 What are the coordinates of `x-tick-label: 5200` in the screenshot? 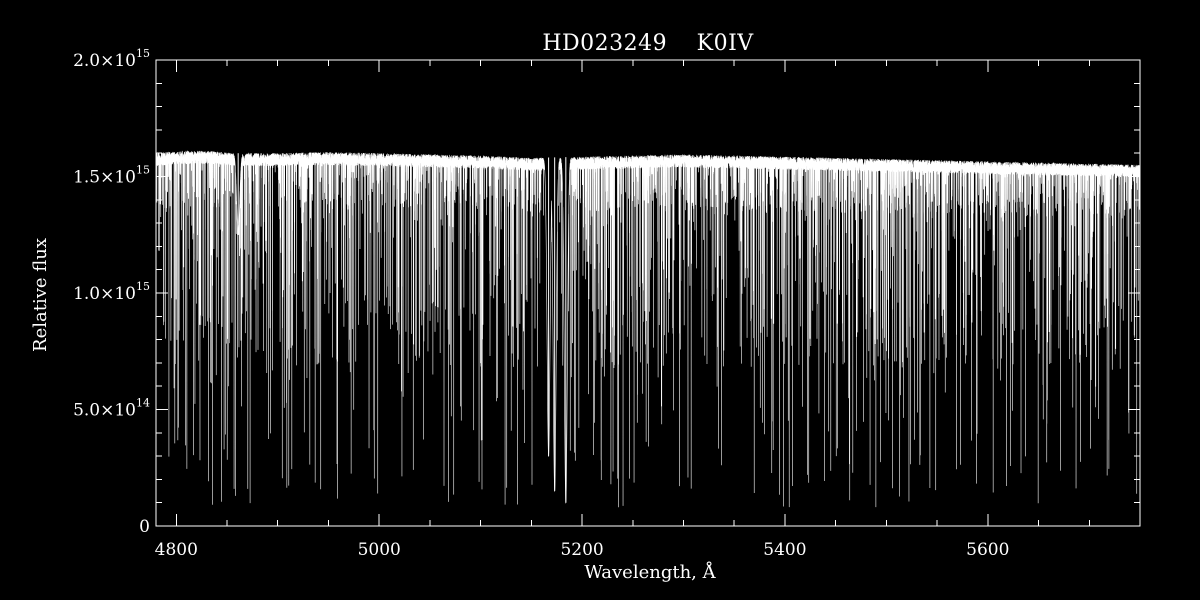 It's located at (581, 550).